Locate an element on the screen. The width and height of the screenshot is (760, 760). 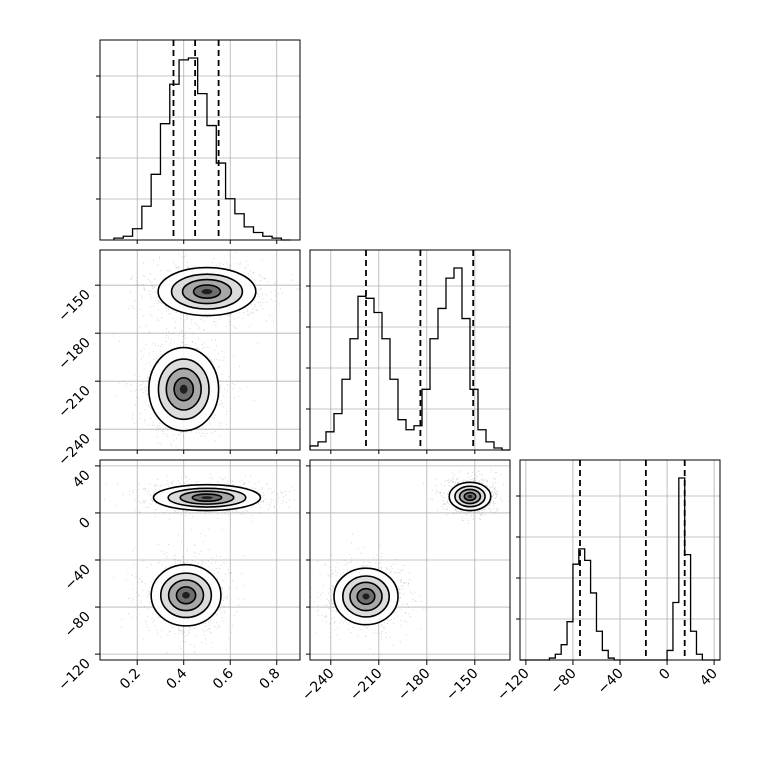
x-tick-label: −150 is located at coordinates (462, 685).